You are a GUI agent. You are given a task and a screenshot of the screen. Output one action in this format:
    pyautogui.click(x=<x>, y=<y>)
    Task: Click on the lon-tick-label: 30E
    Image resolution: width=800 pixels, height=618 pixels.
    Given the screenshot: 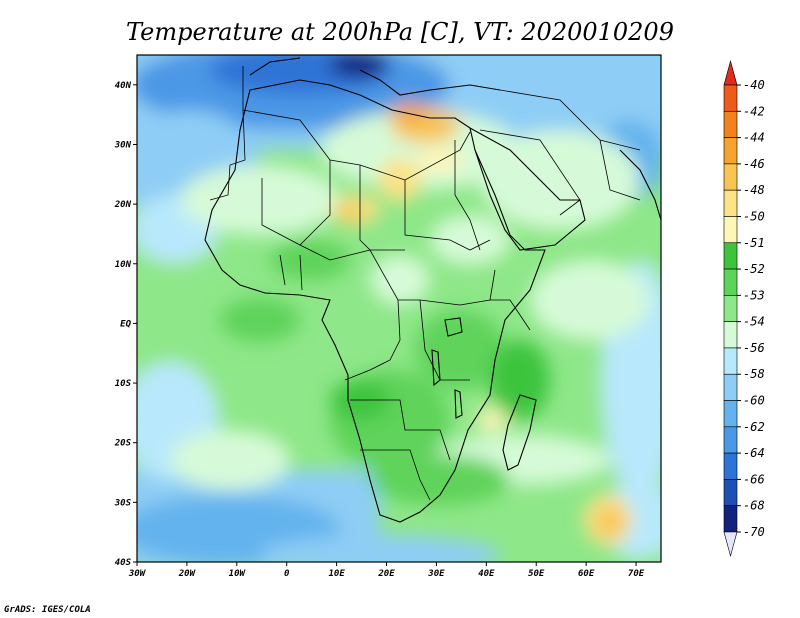 What is the action you would take?
    pyautogui.click(x=436, y=574)
    